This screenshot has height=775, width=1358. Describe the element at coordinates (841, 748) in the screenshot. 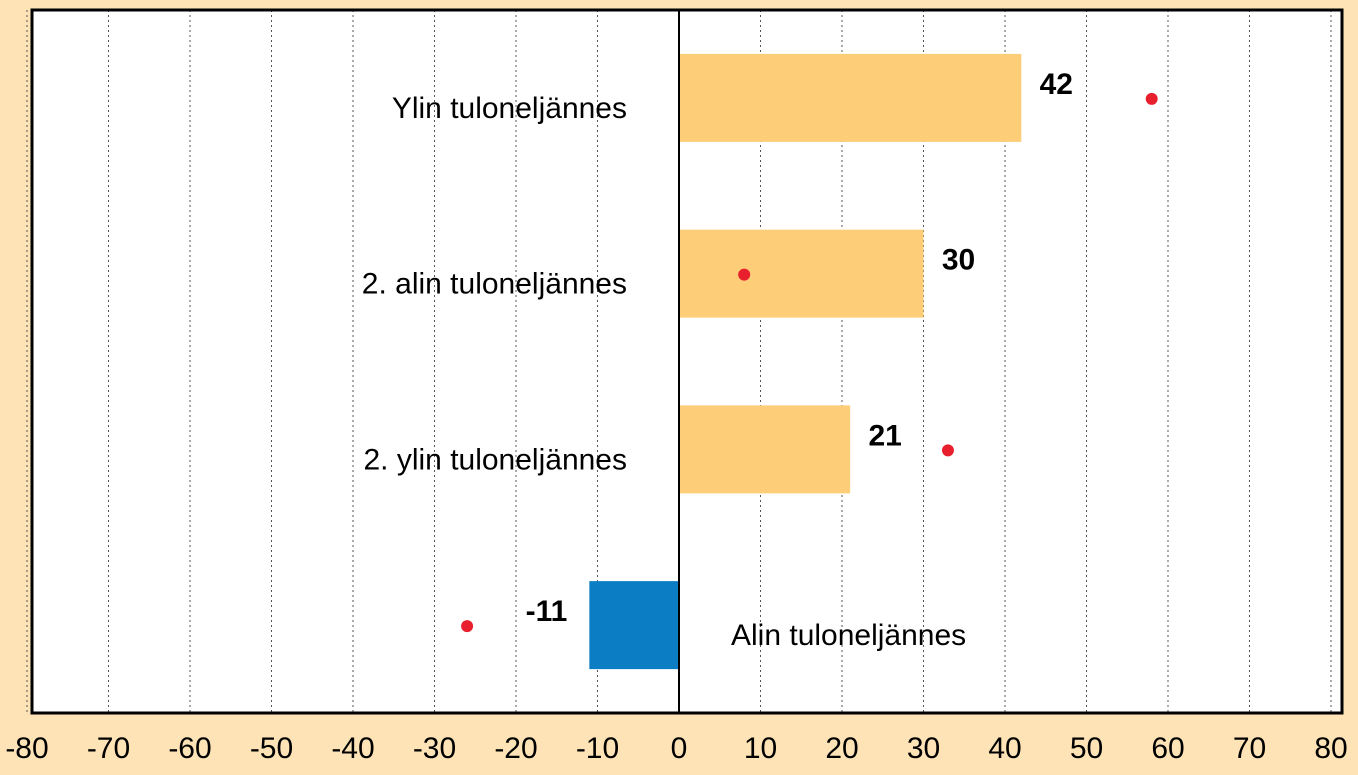

I see `x-tick-label: 20` at that location.